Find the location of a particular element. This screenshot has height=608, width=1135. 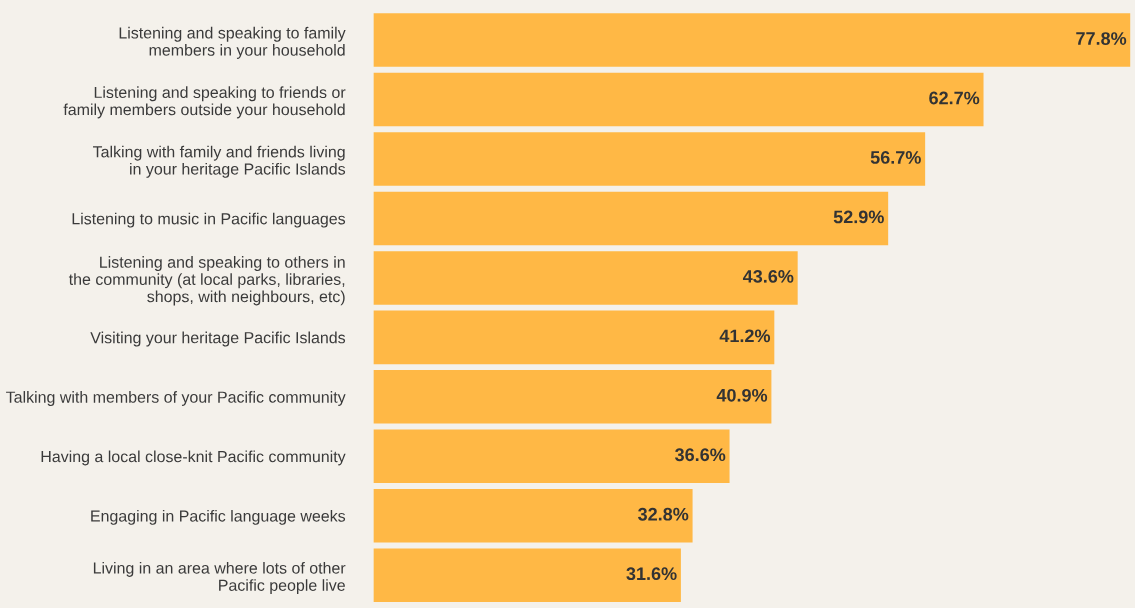

y-tick-label: Listening and speaking to others in the community (at local parks, libraries, shops, with neighbours, etc) is located at coordinates (206, 281).